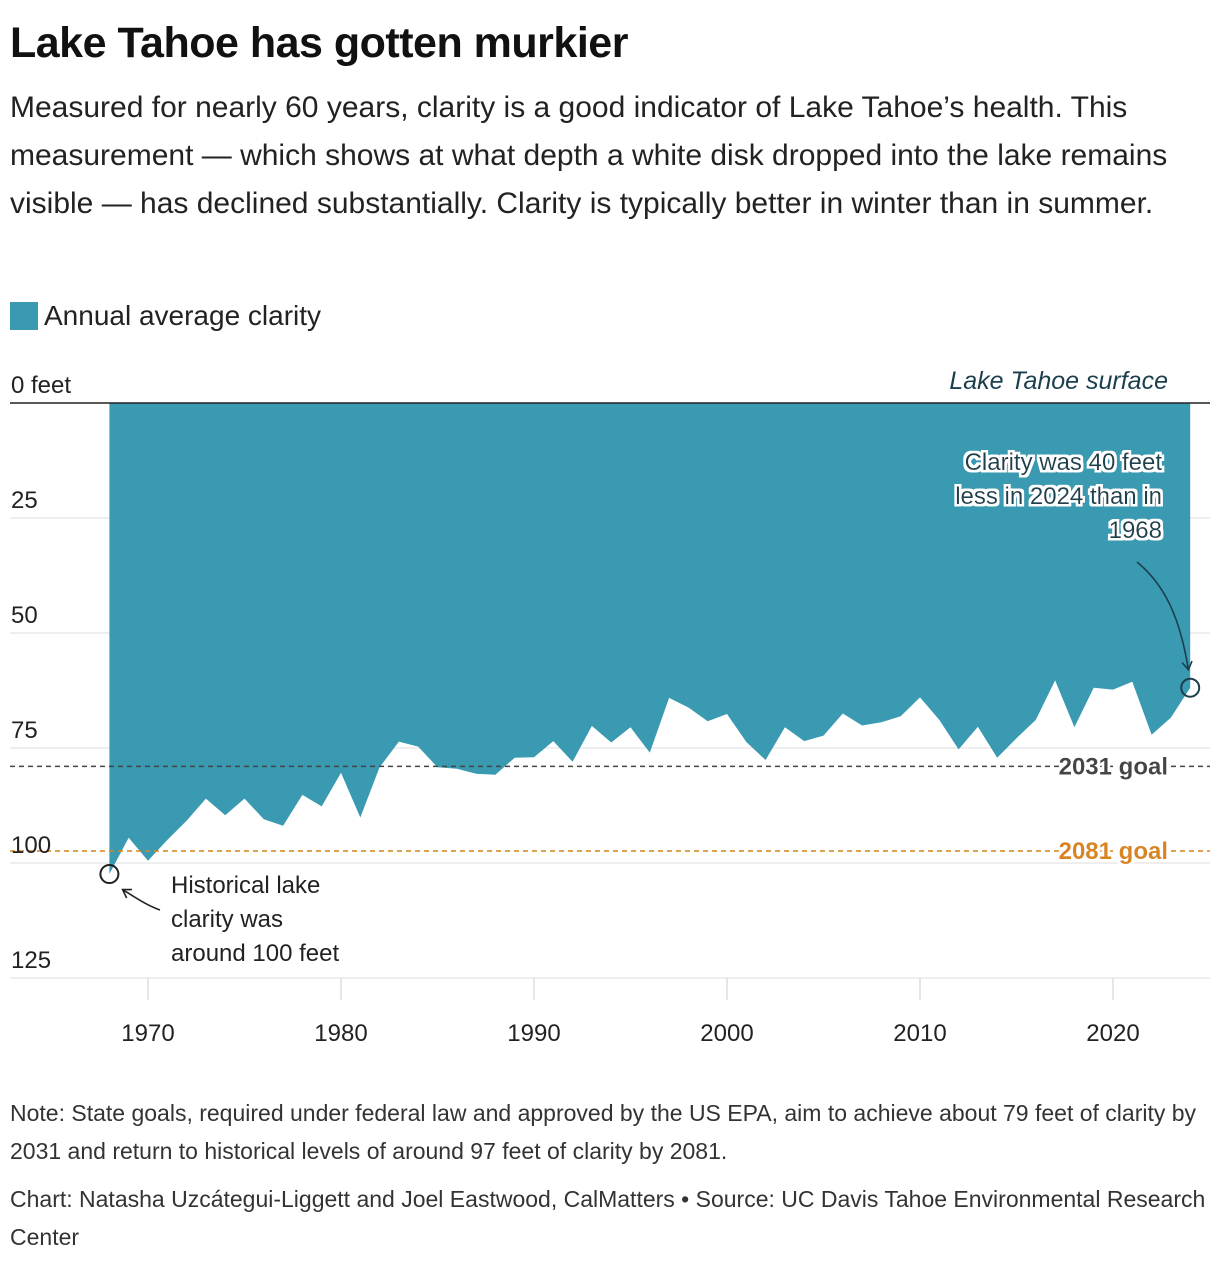 The width and height of the screenshot is (1220, 1266). I want to click on annotation-2024-circle, so click(1190, 687).